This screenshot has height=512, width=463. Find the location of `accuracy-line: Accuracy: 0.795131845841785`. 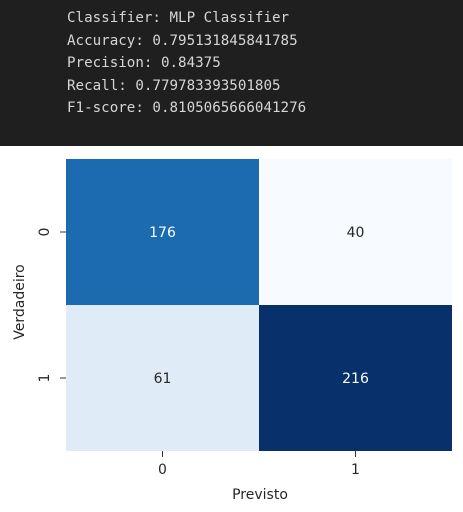

accuracy-line: Accuracy: 0.795131845841785 is located at coordinates (182, 40).